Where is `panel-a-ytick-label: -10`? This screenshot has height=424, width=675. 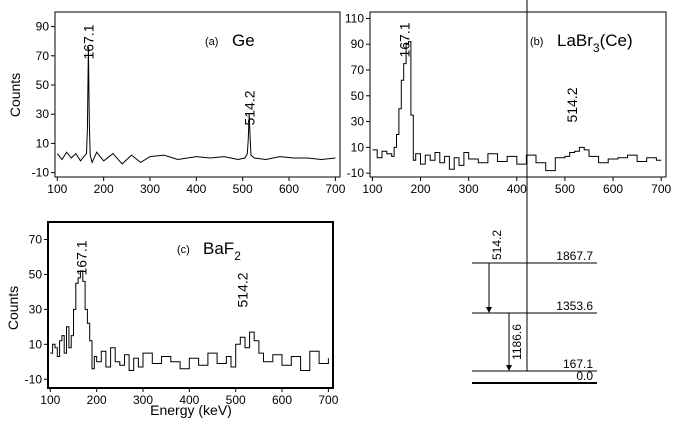
panel-a-ytick-label: -10 is located at coordinates (41, 173).